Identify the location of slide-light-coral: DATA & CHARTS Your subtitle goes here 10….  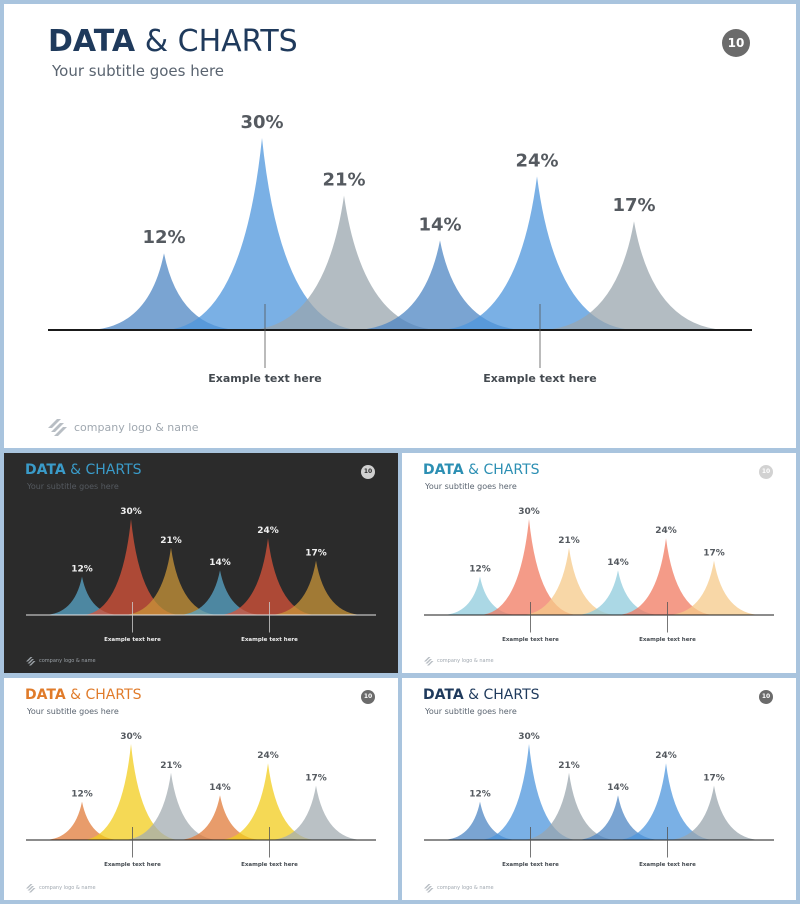
(599, 563).